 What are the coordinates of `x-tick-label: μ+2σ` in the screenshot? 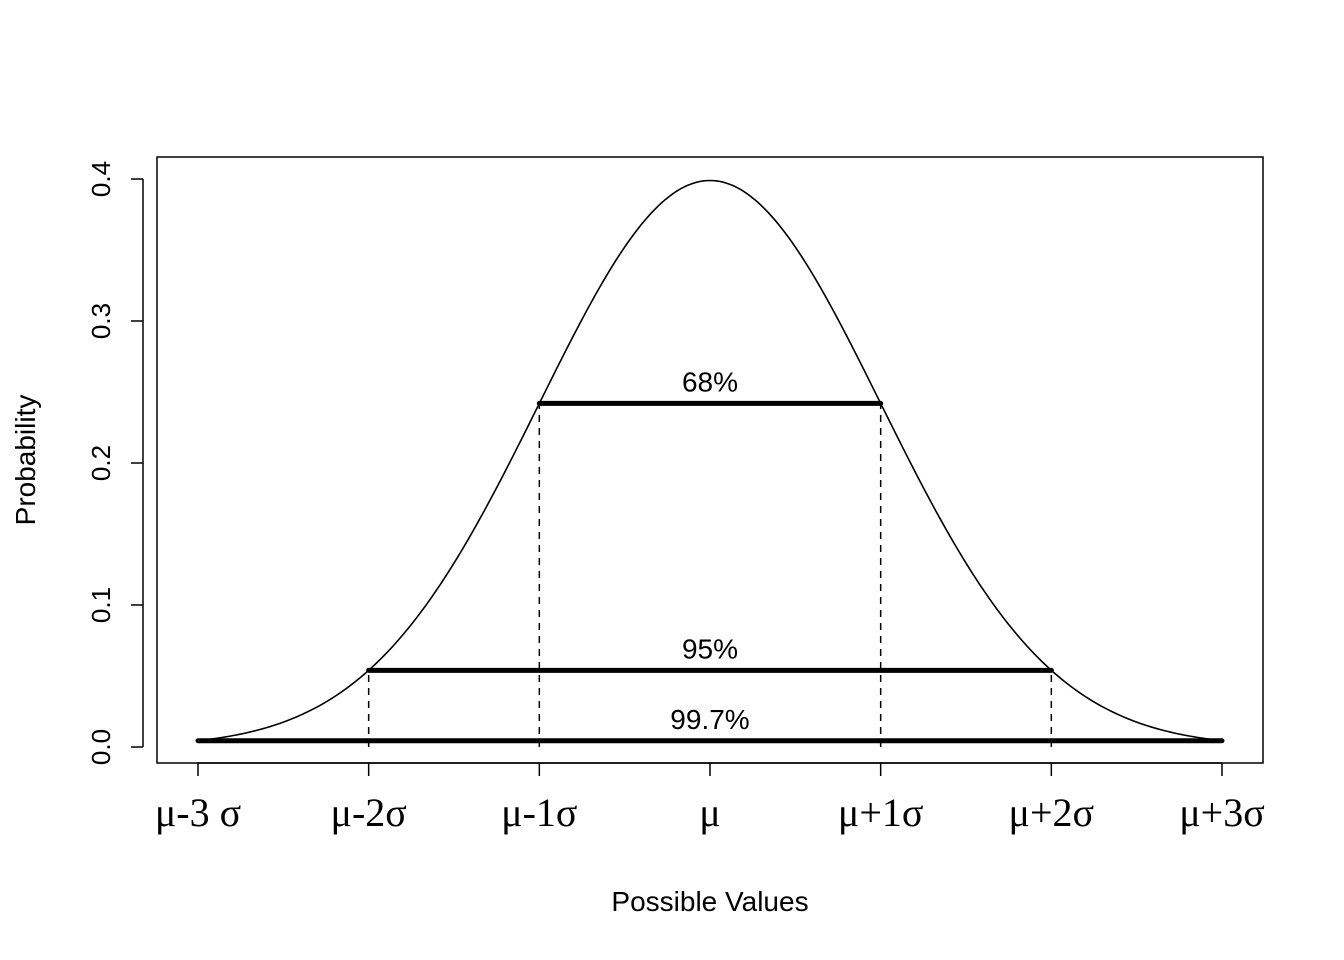 It's located at (1052, 812).